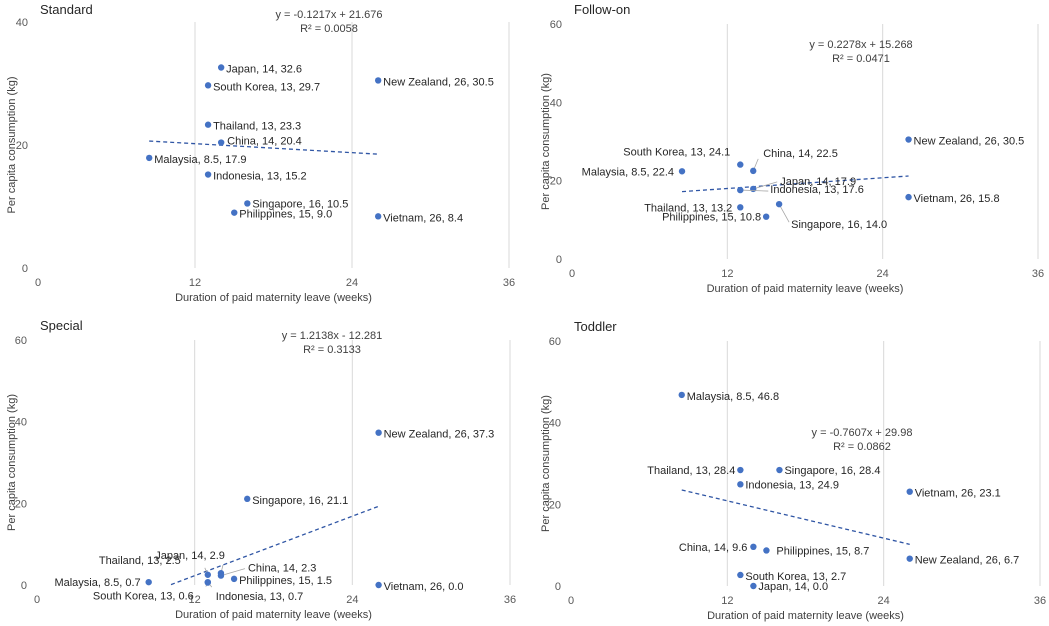 The width and height of the screenshot is (1049, 626). What do you see at coordinates (628, 172) in the screenshot?
I see `data-point-label: Malaysia, 8.5, 22.4` at bounding box center [628, 172].